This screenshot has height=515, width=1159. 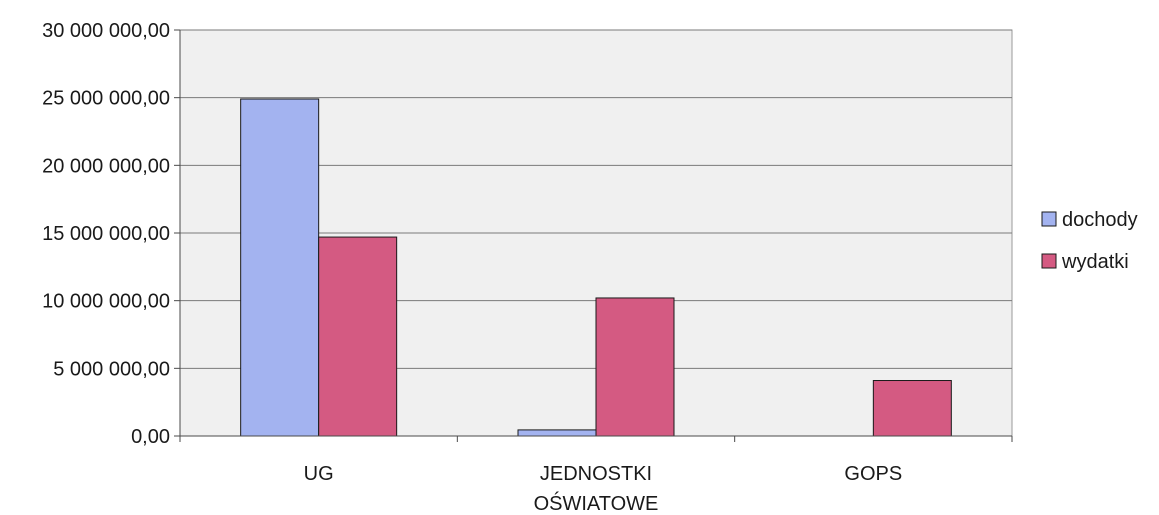 What do you see at coordinates (150, 437) in the screenshot?
I see `y-tick-label: 0,00` at bounding box center [150, 437].